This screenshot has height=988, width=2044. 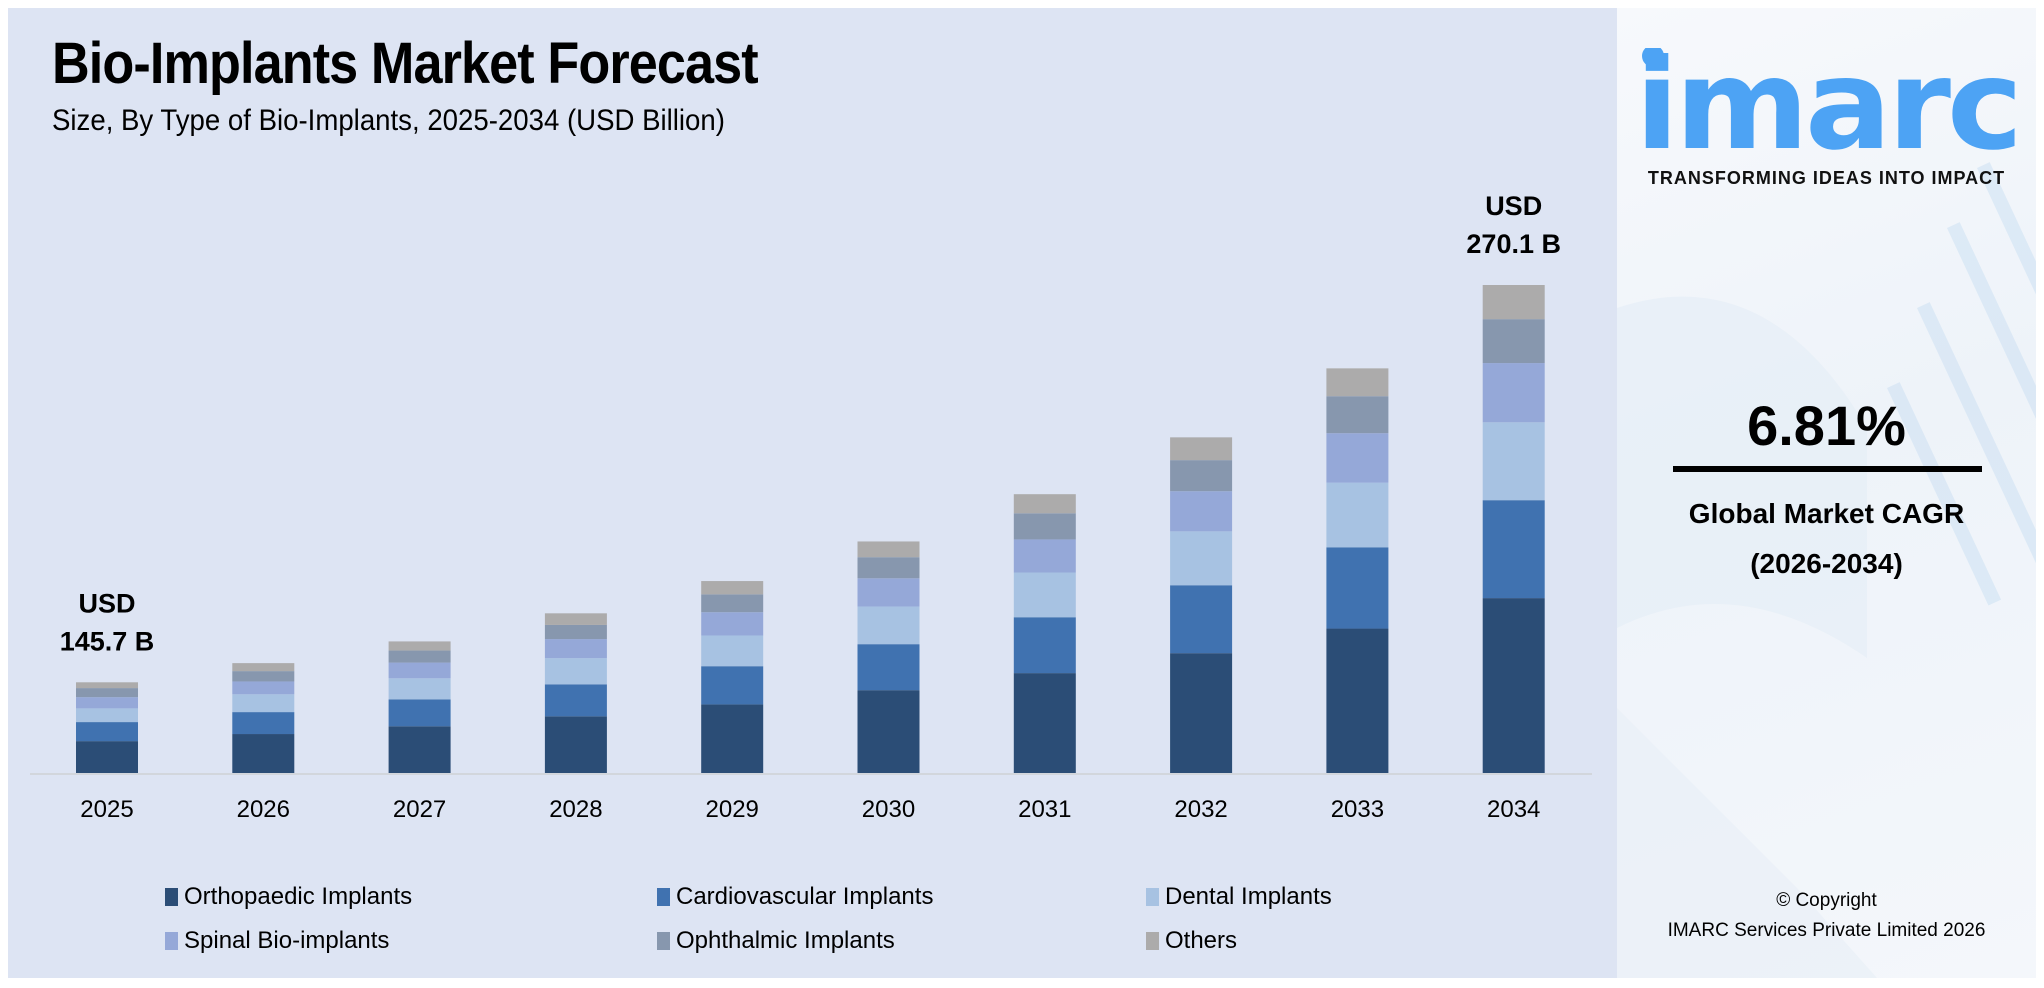 What do you see at coordinates (1826, 900) in the screenshot?
I see `copyright-text: © Copyright` at bounding box center [1826, 900].